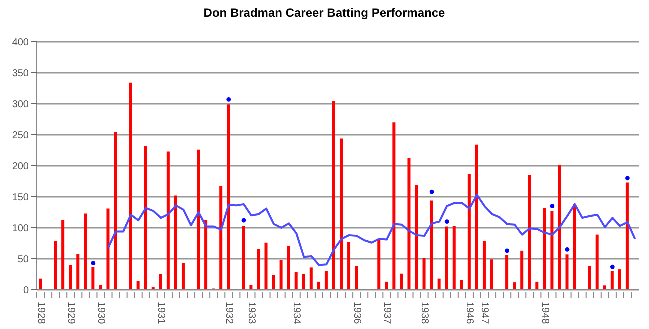  I want to click on y-tick-label: 350, so click(21, 74).